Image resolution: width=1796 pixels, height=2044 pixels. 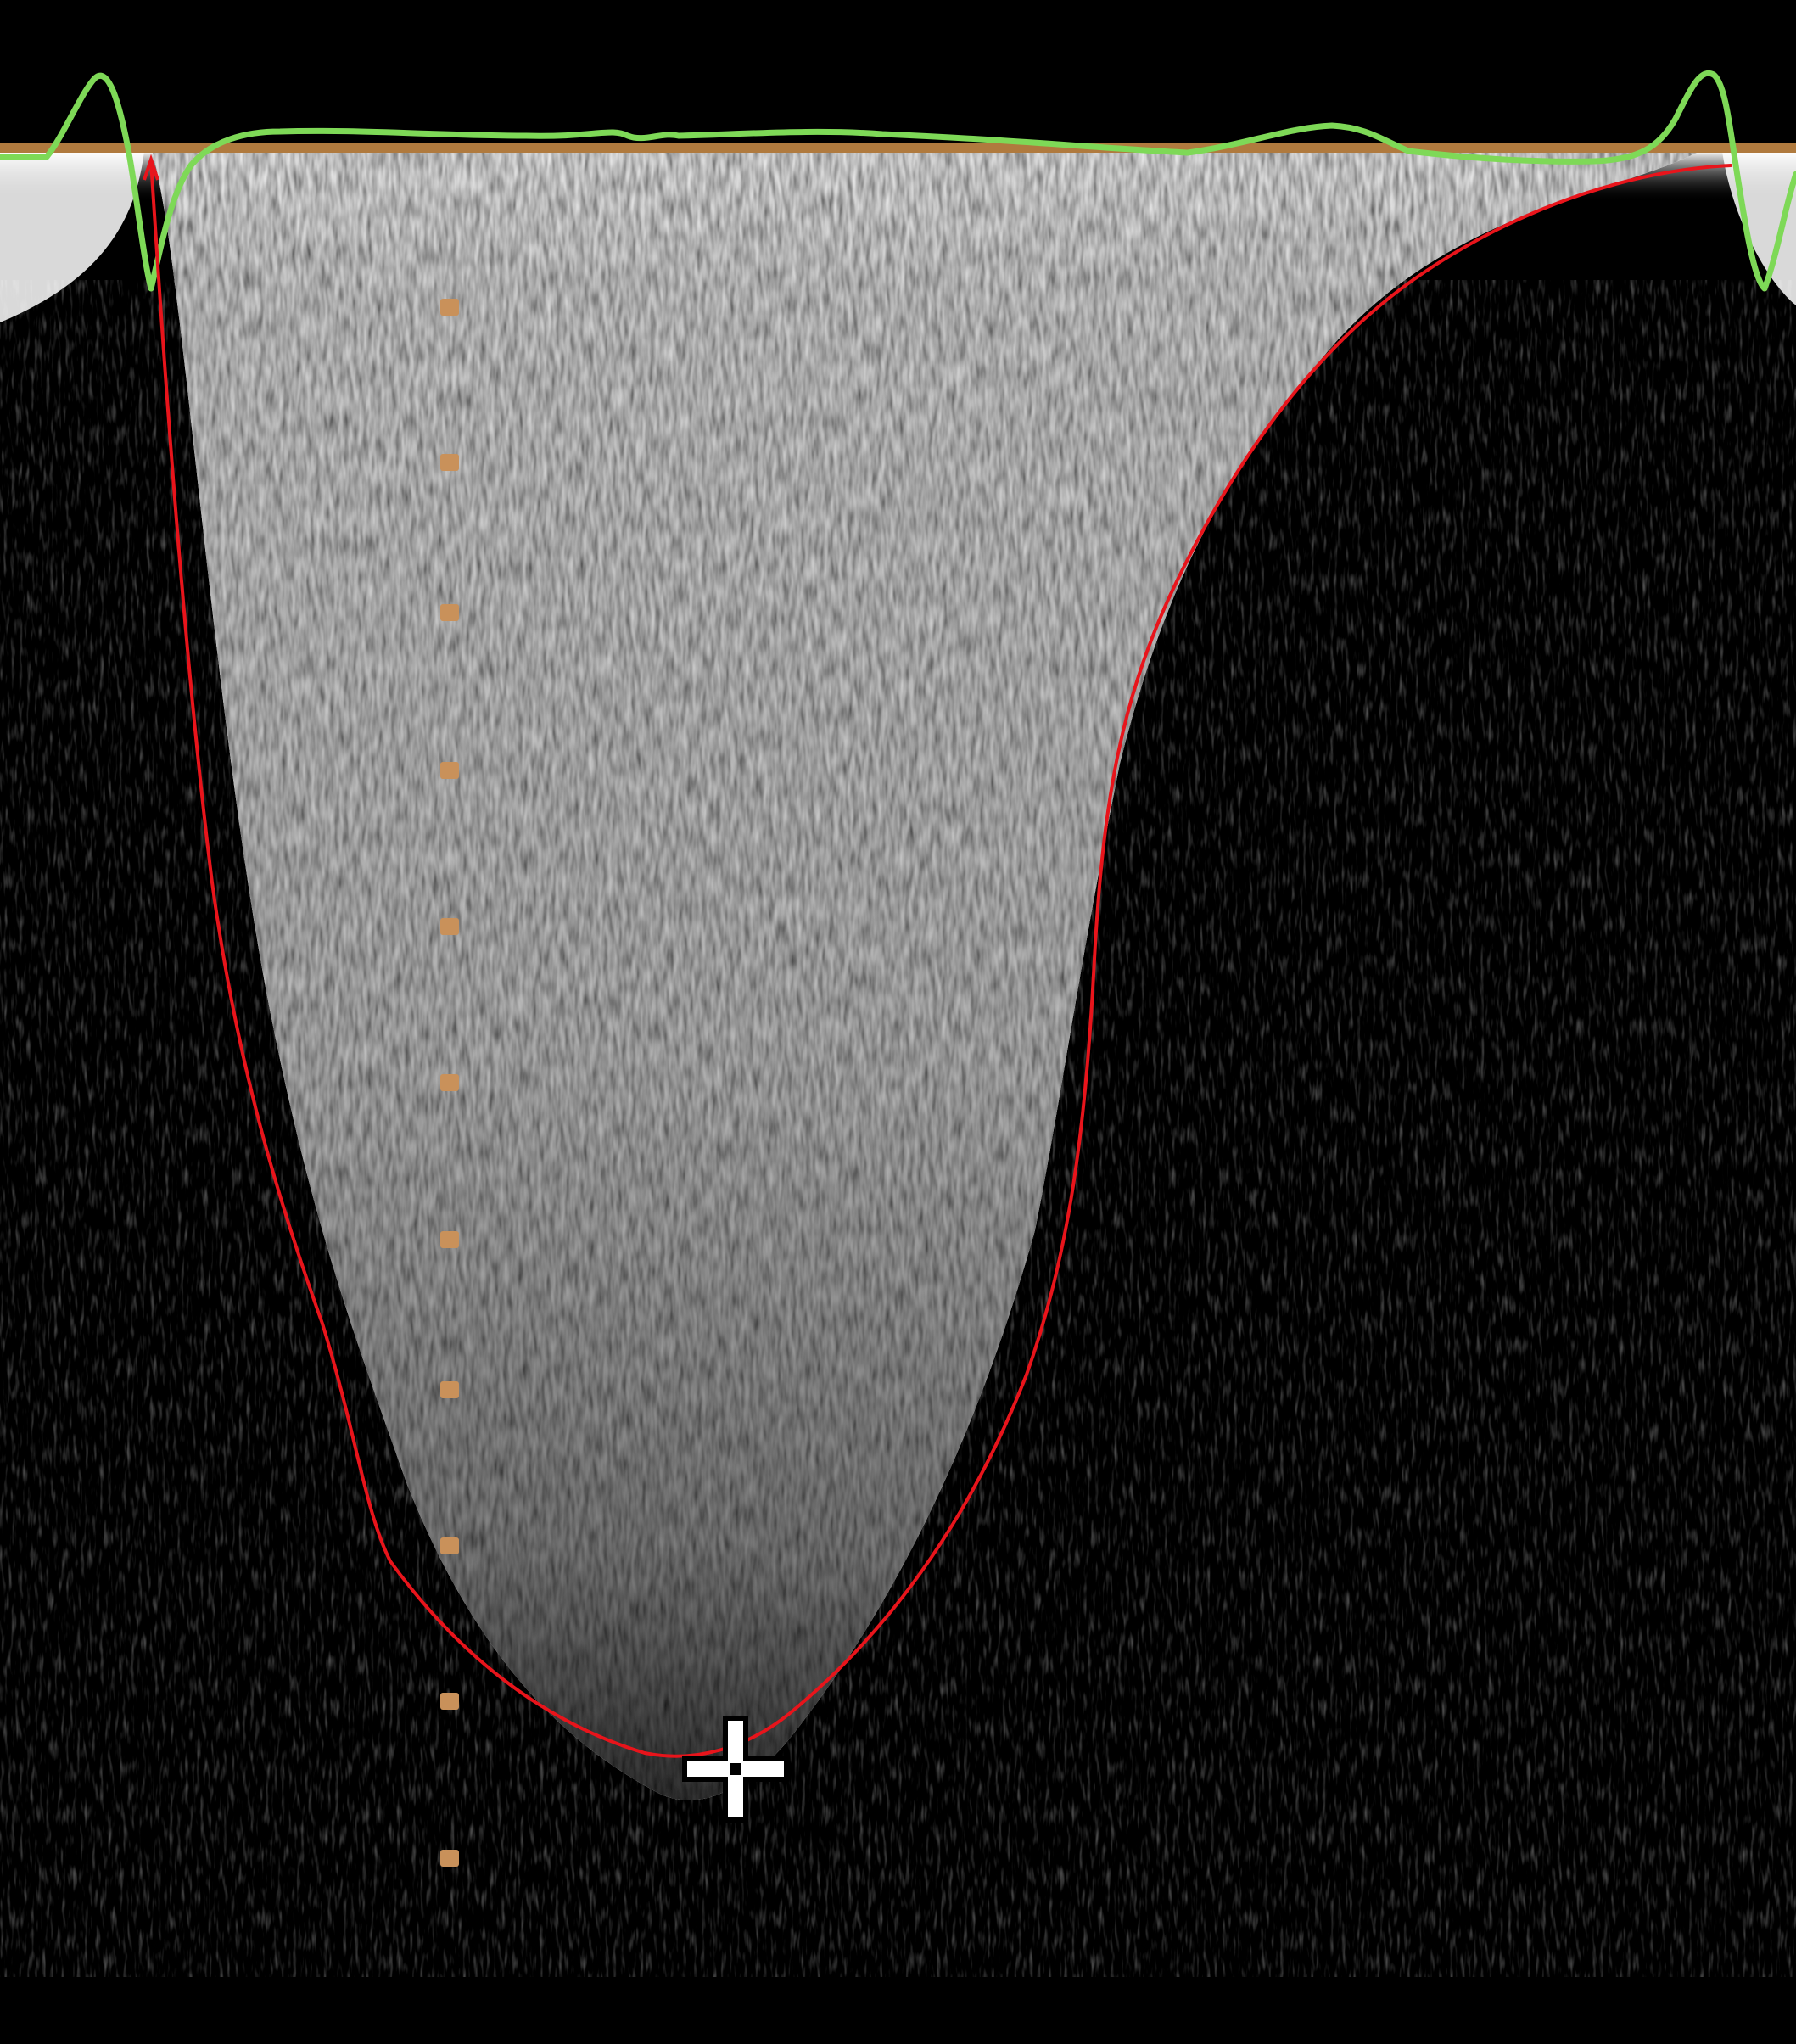 I want to click on ecg-trace, so click(x=898, y=181).